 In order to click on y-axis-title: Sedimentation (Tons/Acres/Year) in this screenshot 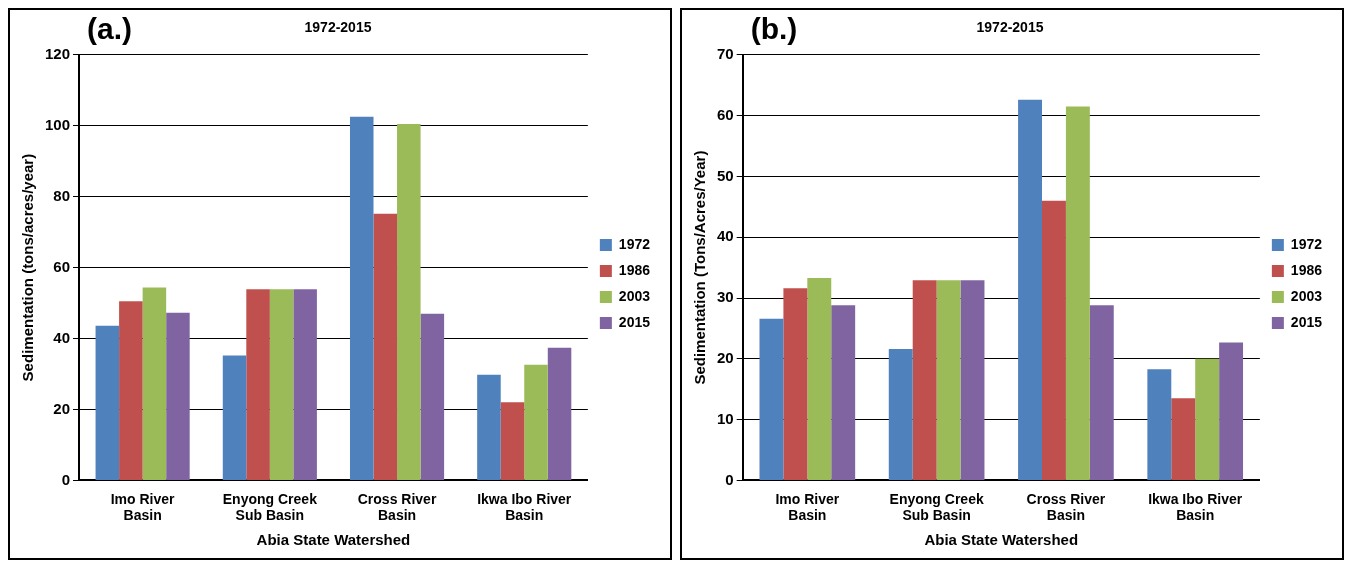, I will do `click(700, 267)`.